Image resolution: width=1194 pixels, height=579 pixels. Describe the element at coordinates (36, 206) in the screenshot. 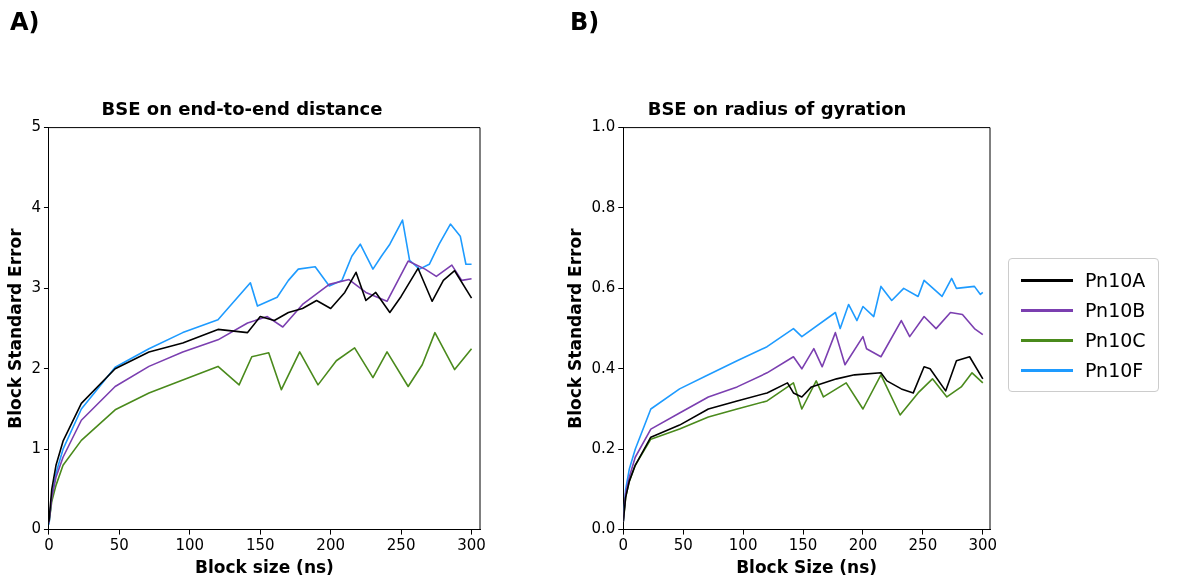

I see `y-tick-label: 4` at that location.